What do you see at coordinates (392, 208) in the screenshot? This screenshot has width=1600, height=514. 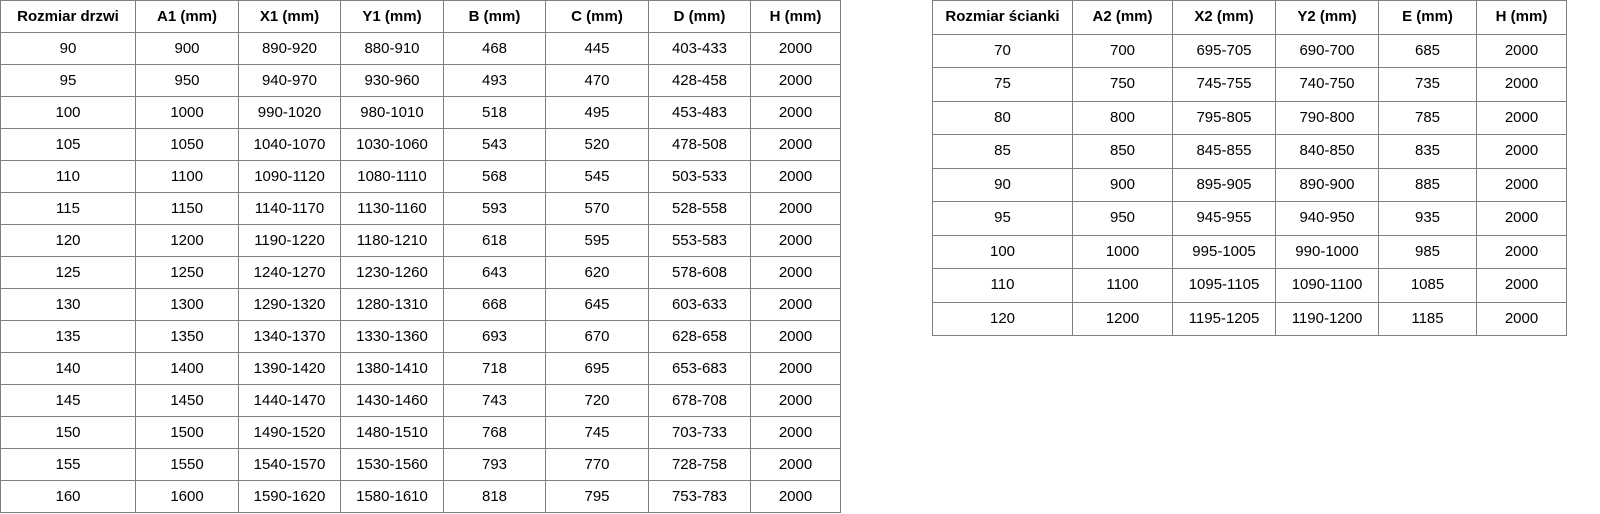 I see `cell: 1130-1160` at bounding box center [392, 208].